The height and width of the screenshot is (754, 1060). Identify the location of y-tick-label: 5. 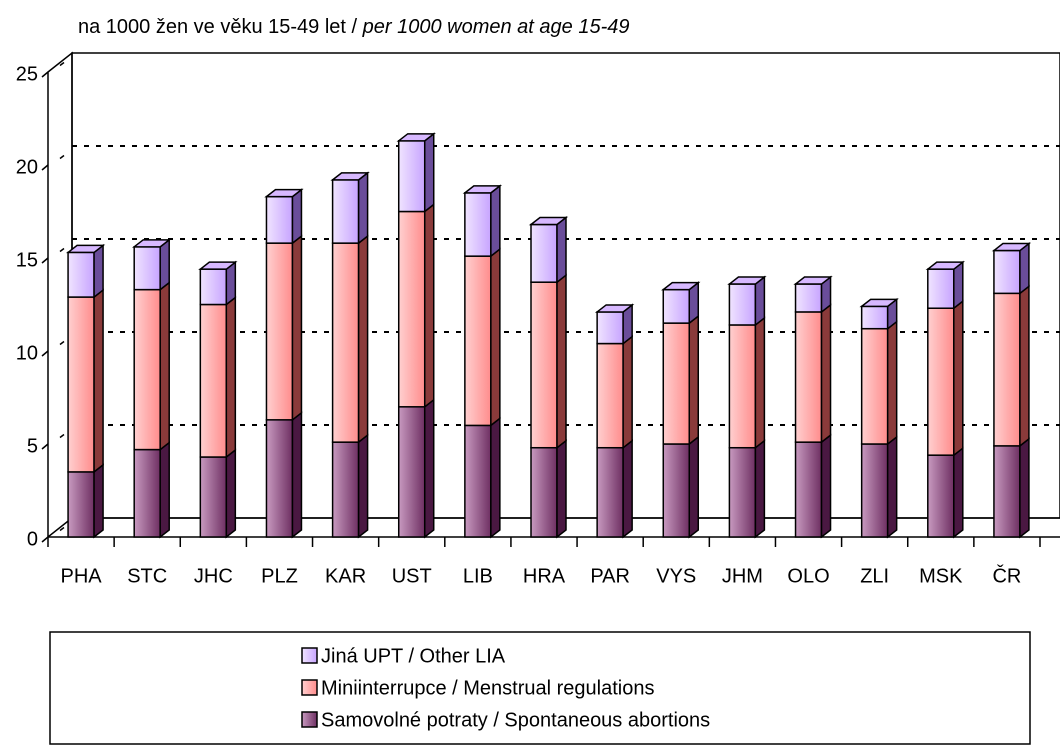
(32, 446).